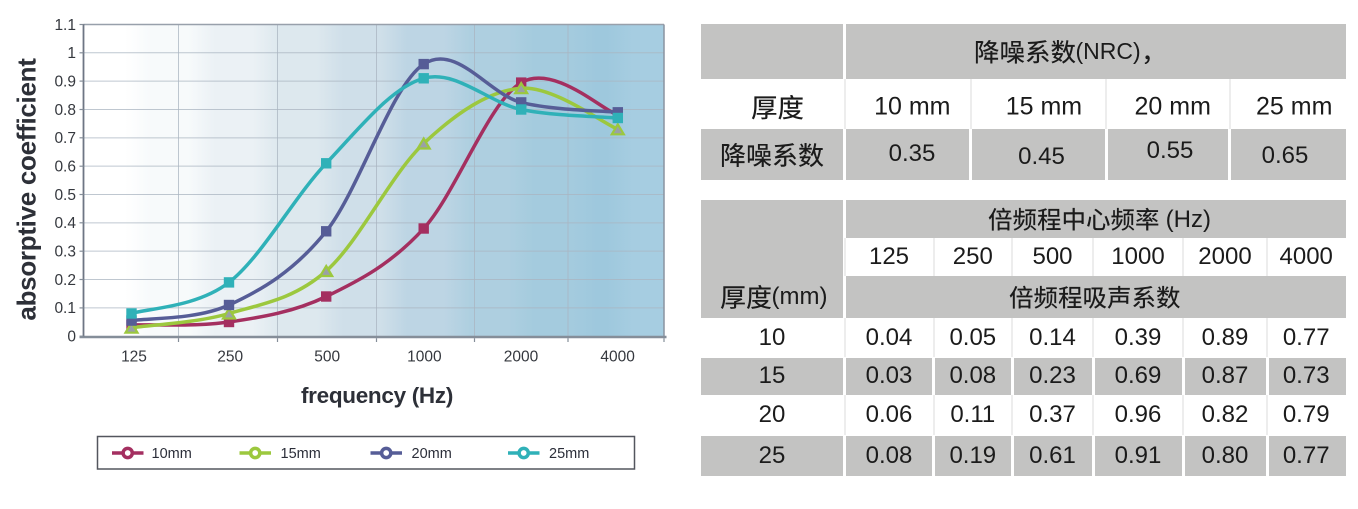 The image size is (1358, 509). What do you see at coordinates (65, 308) in the screenshot?
I see `svg-text: 0.1` at bounding box center [65, 308].